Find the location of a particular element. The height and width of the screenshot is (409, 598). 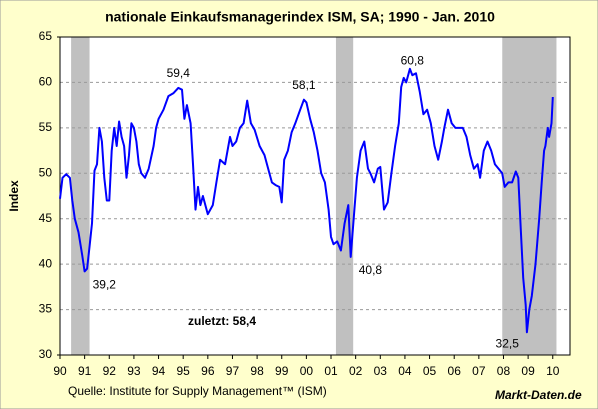

annotation: 60,8 is located at coordinates (413, 60).